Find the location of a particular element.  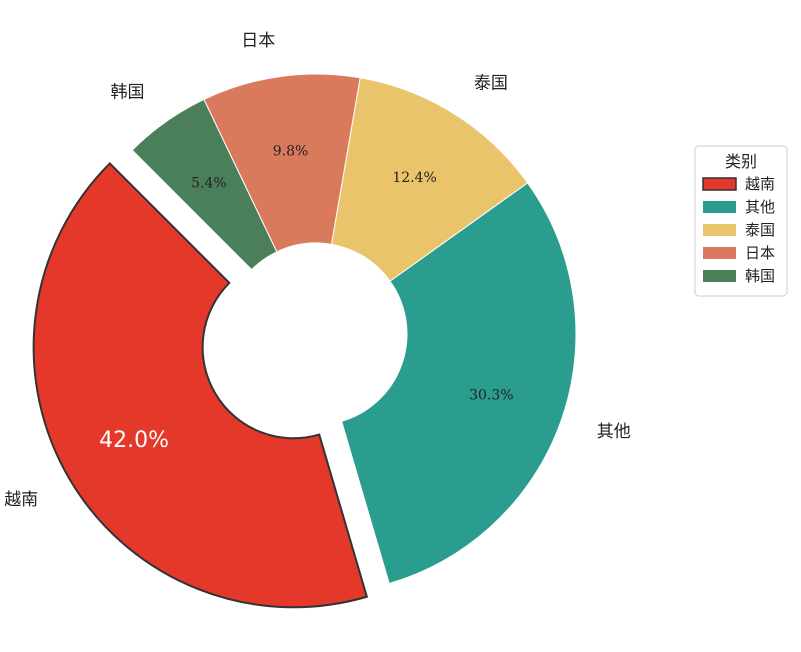

legend-swatch-korea is located at coordinates (719, 276).